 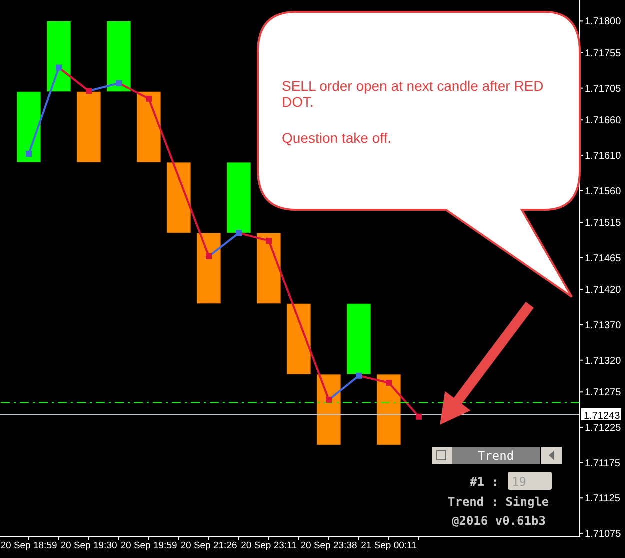 What do you see at coordinates (603, 156) in the screenshot?
I see `y-tick-label: 1.71610` at bounding box center [603, 156].